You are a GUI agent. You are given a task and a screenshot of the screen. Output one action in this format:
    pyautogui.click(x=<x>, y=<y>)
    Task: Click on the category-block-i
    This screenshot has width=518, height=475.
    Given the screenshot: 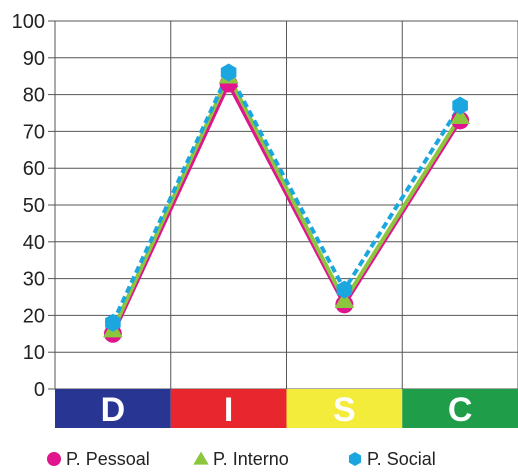 What is the action you would take?
    pyautogui.click(x=228, y=408)
    